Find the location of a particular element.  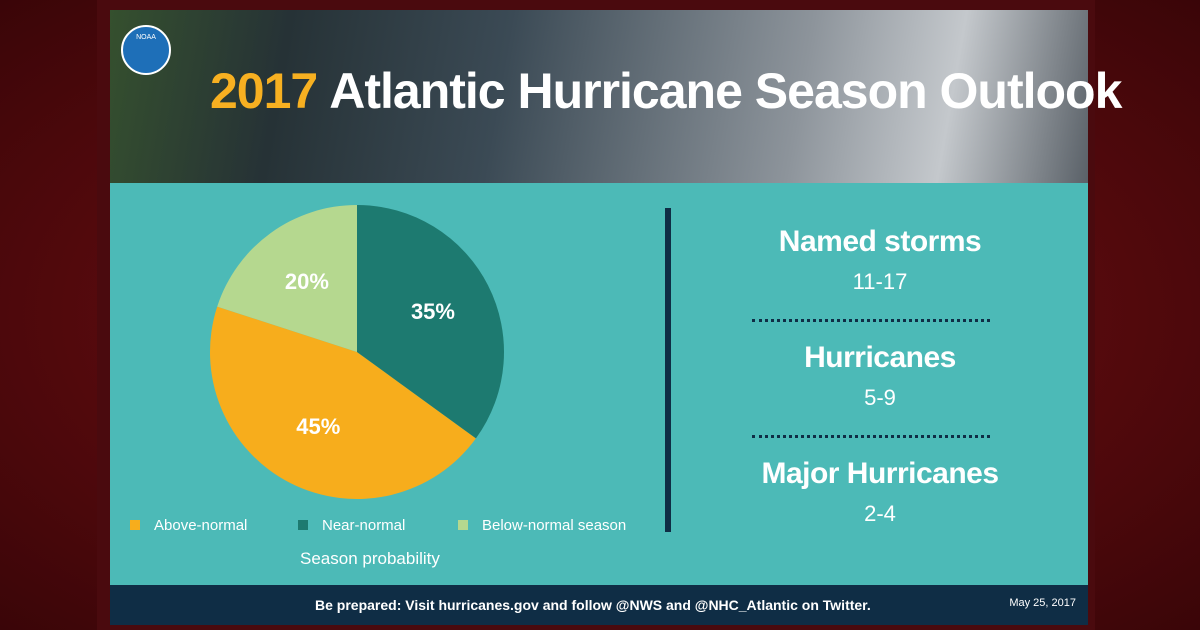

legend-item: Above-normal is located at coordinates (188, 525).